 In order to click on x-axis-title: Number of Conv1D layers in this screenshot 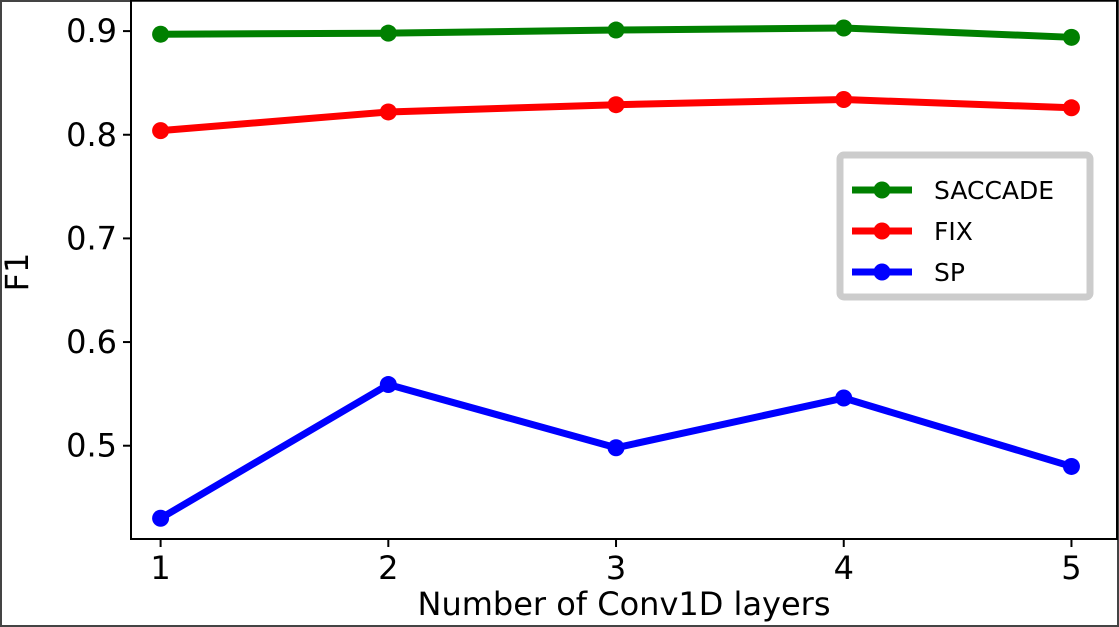, I will do `click(624, 604)`.